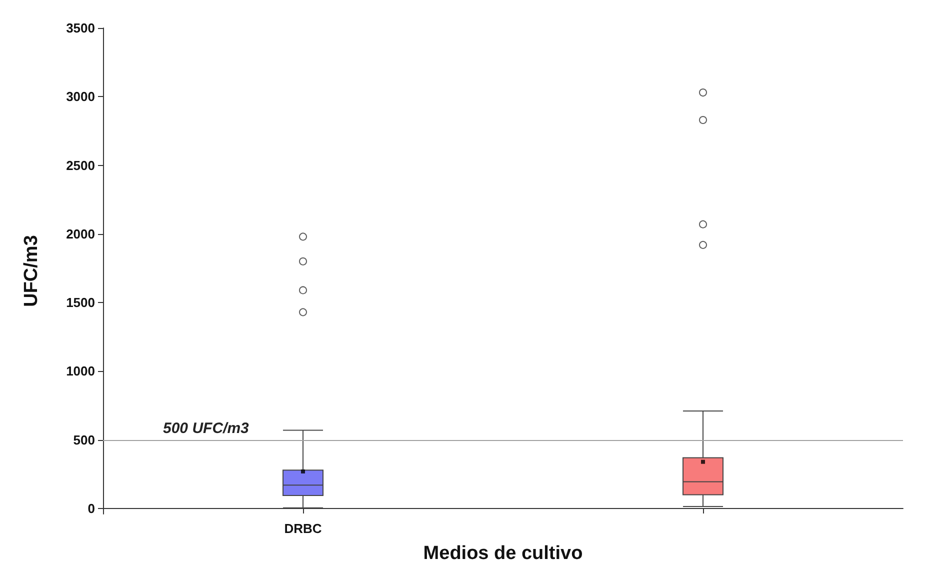 The image size is (927, 578). Describe the element at coordinates (206, 428) in the screenshot. I see `ref-line-label: 500 UFC/m3` at that location.